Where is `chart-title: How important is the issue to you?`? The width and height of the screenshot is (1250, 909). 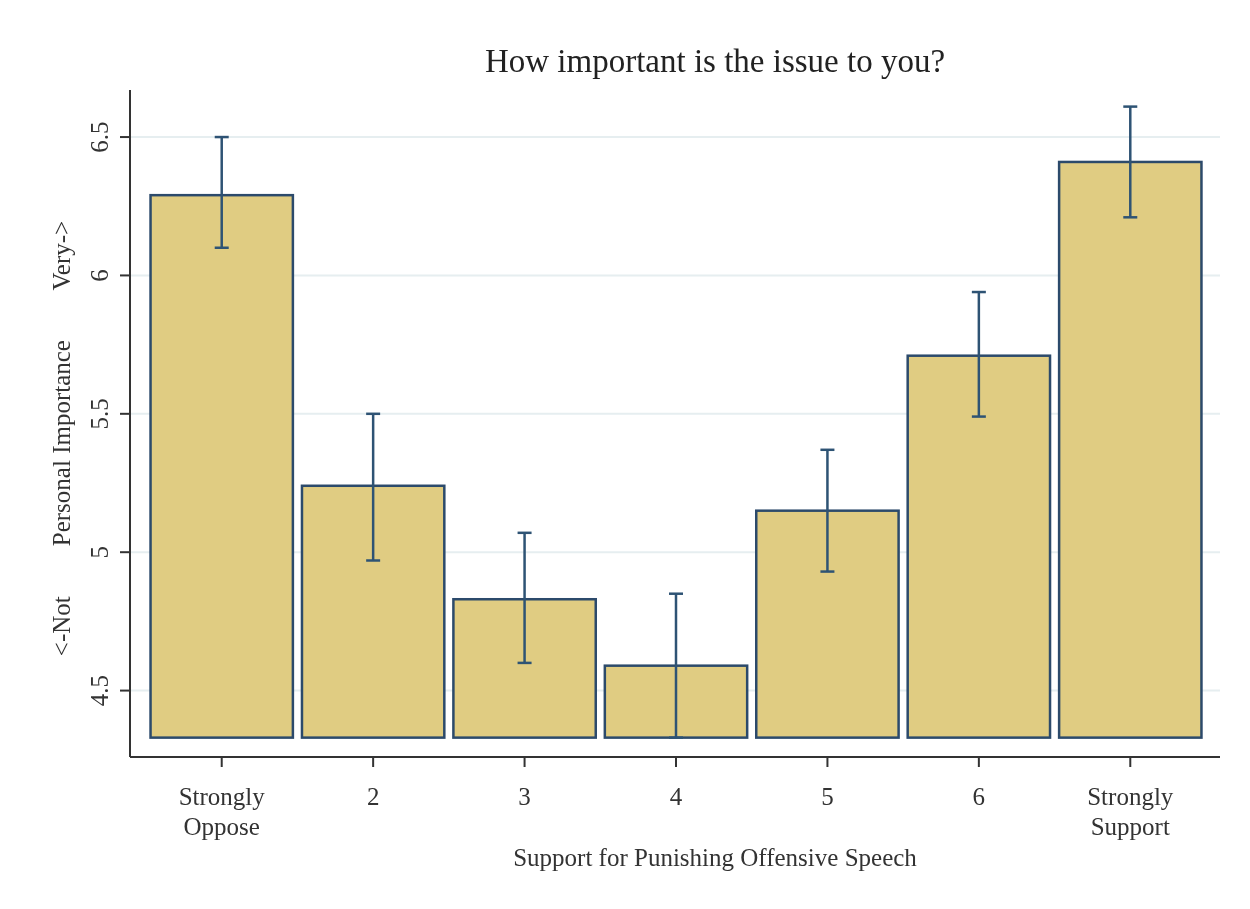 chart-title: How important is the issue to you? is located at coordinates (715, 61).